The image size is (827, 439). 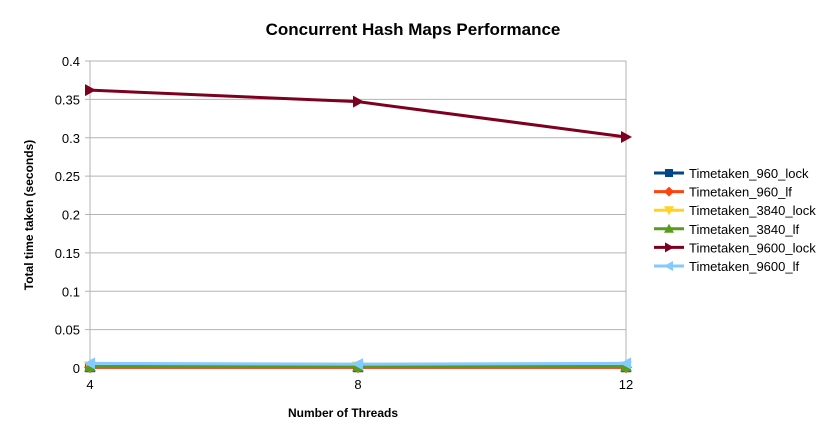 I want to click on legend-item: Timetaken_9600_lf, so click(x=726, y=266).